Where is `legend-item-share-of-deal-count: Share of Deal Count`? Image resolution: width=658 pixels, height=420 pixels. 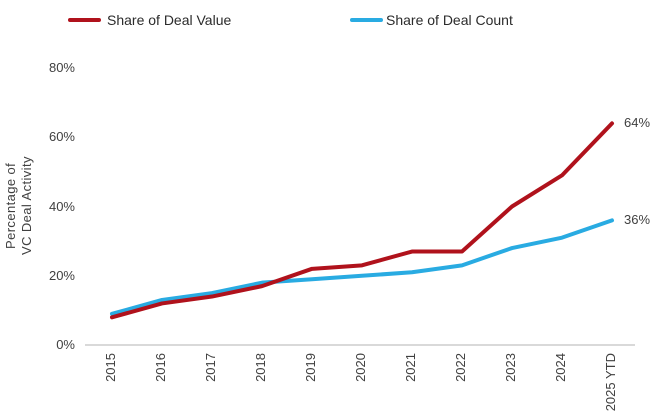
legend-item-share-of-deal-count: Share of Deal Count is located at coordinates (431, 20).